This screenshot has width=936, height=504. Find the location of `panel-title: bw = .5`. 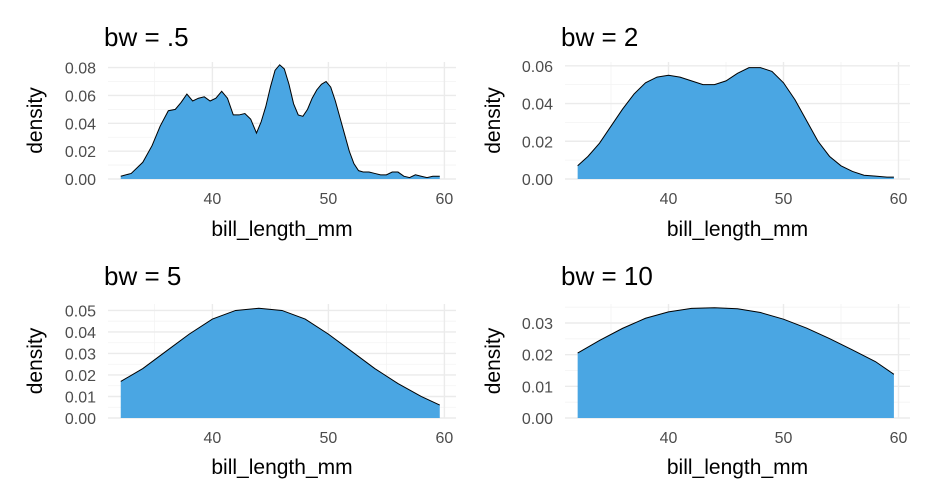

panel-title: bw = .5 is located at coordinates (146, 37).